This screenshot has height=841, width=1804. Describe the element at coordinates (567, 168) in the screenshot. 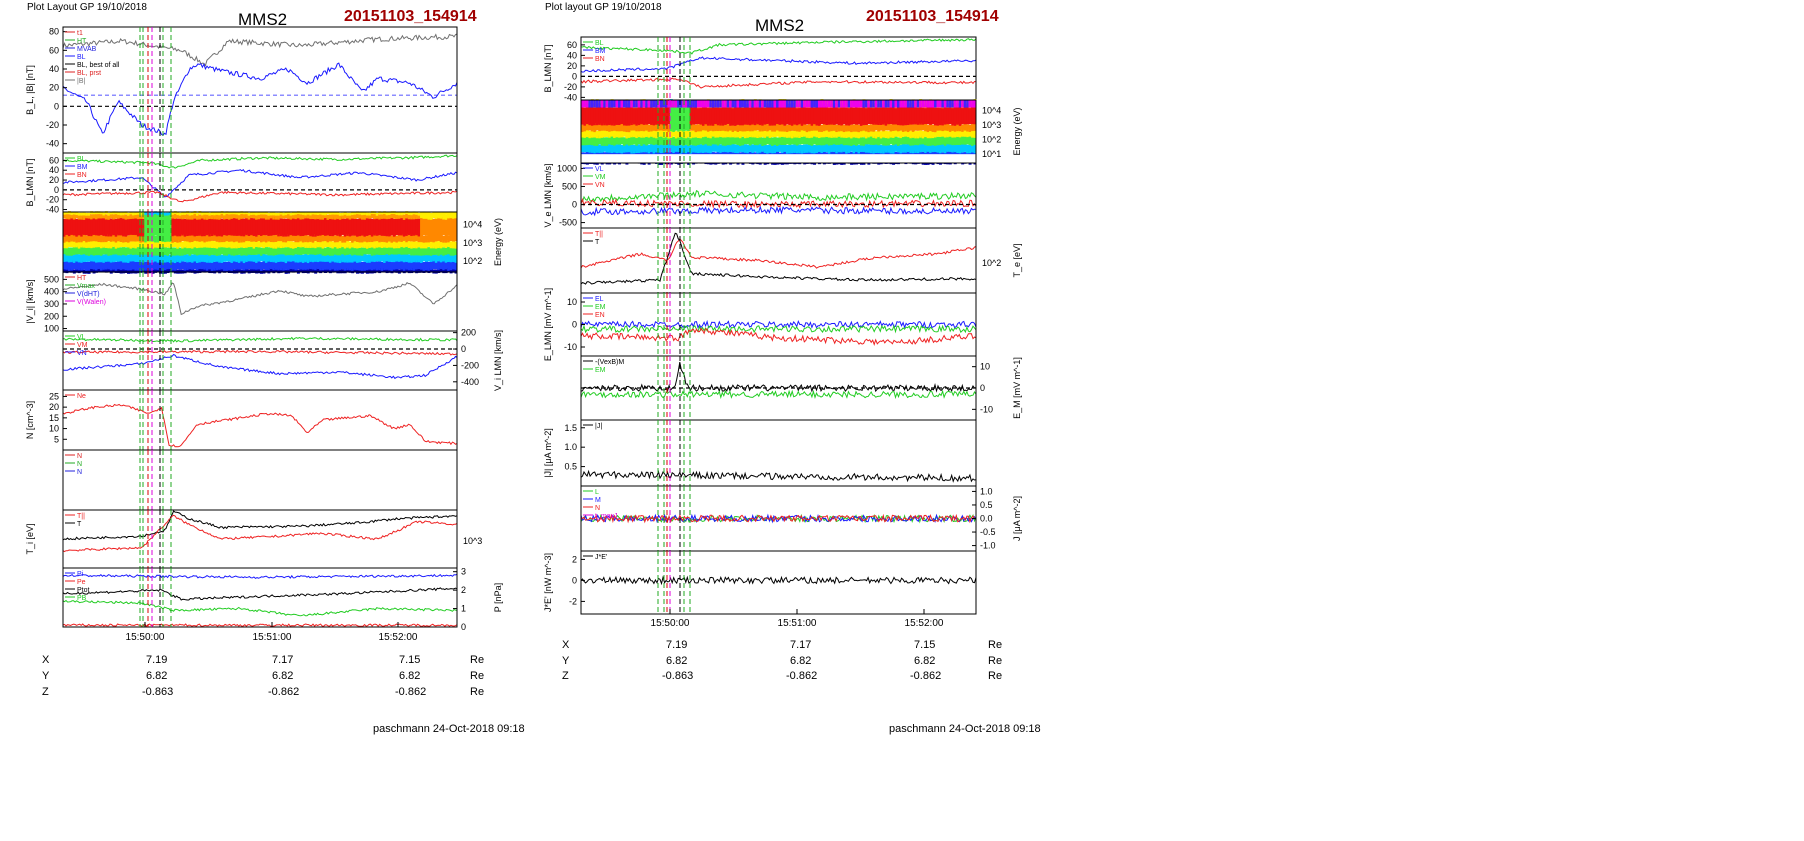

I see `y-tick-label: 1000` at that location.